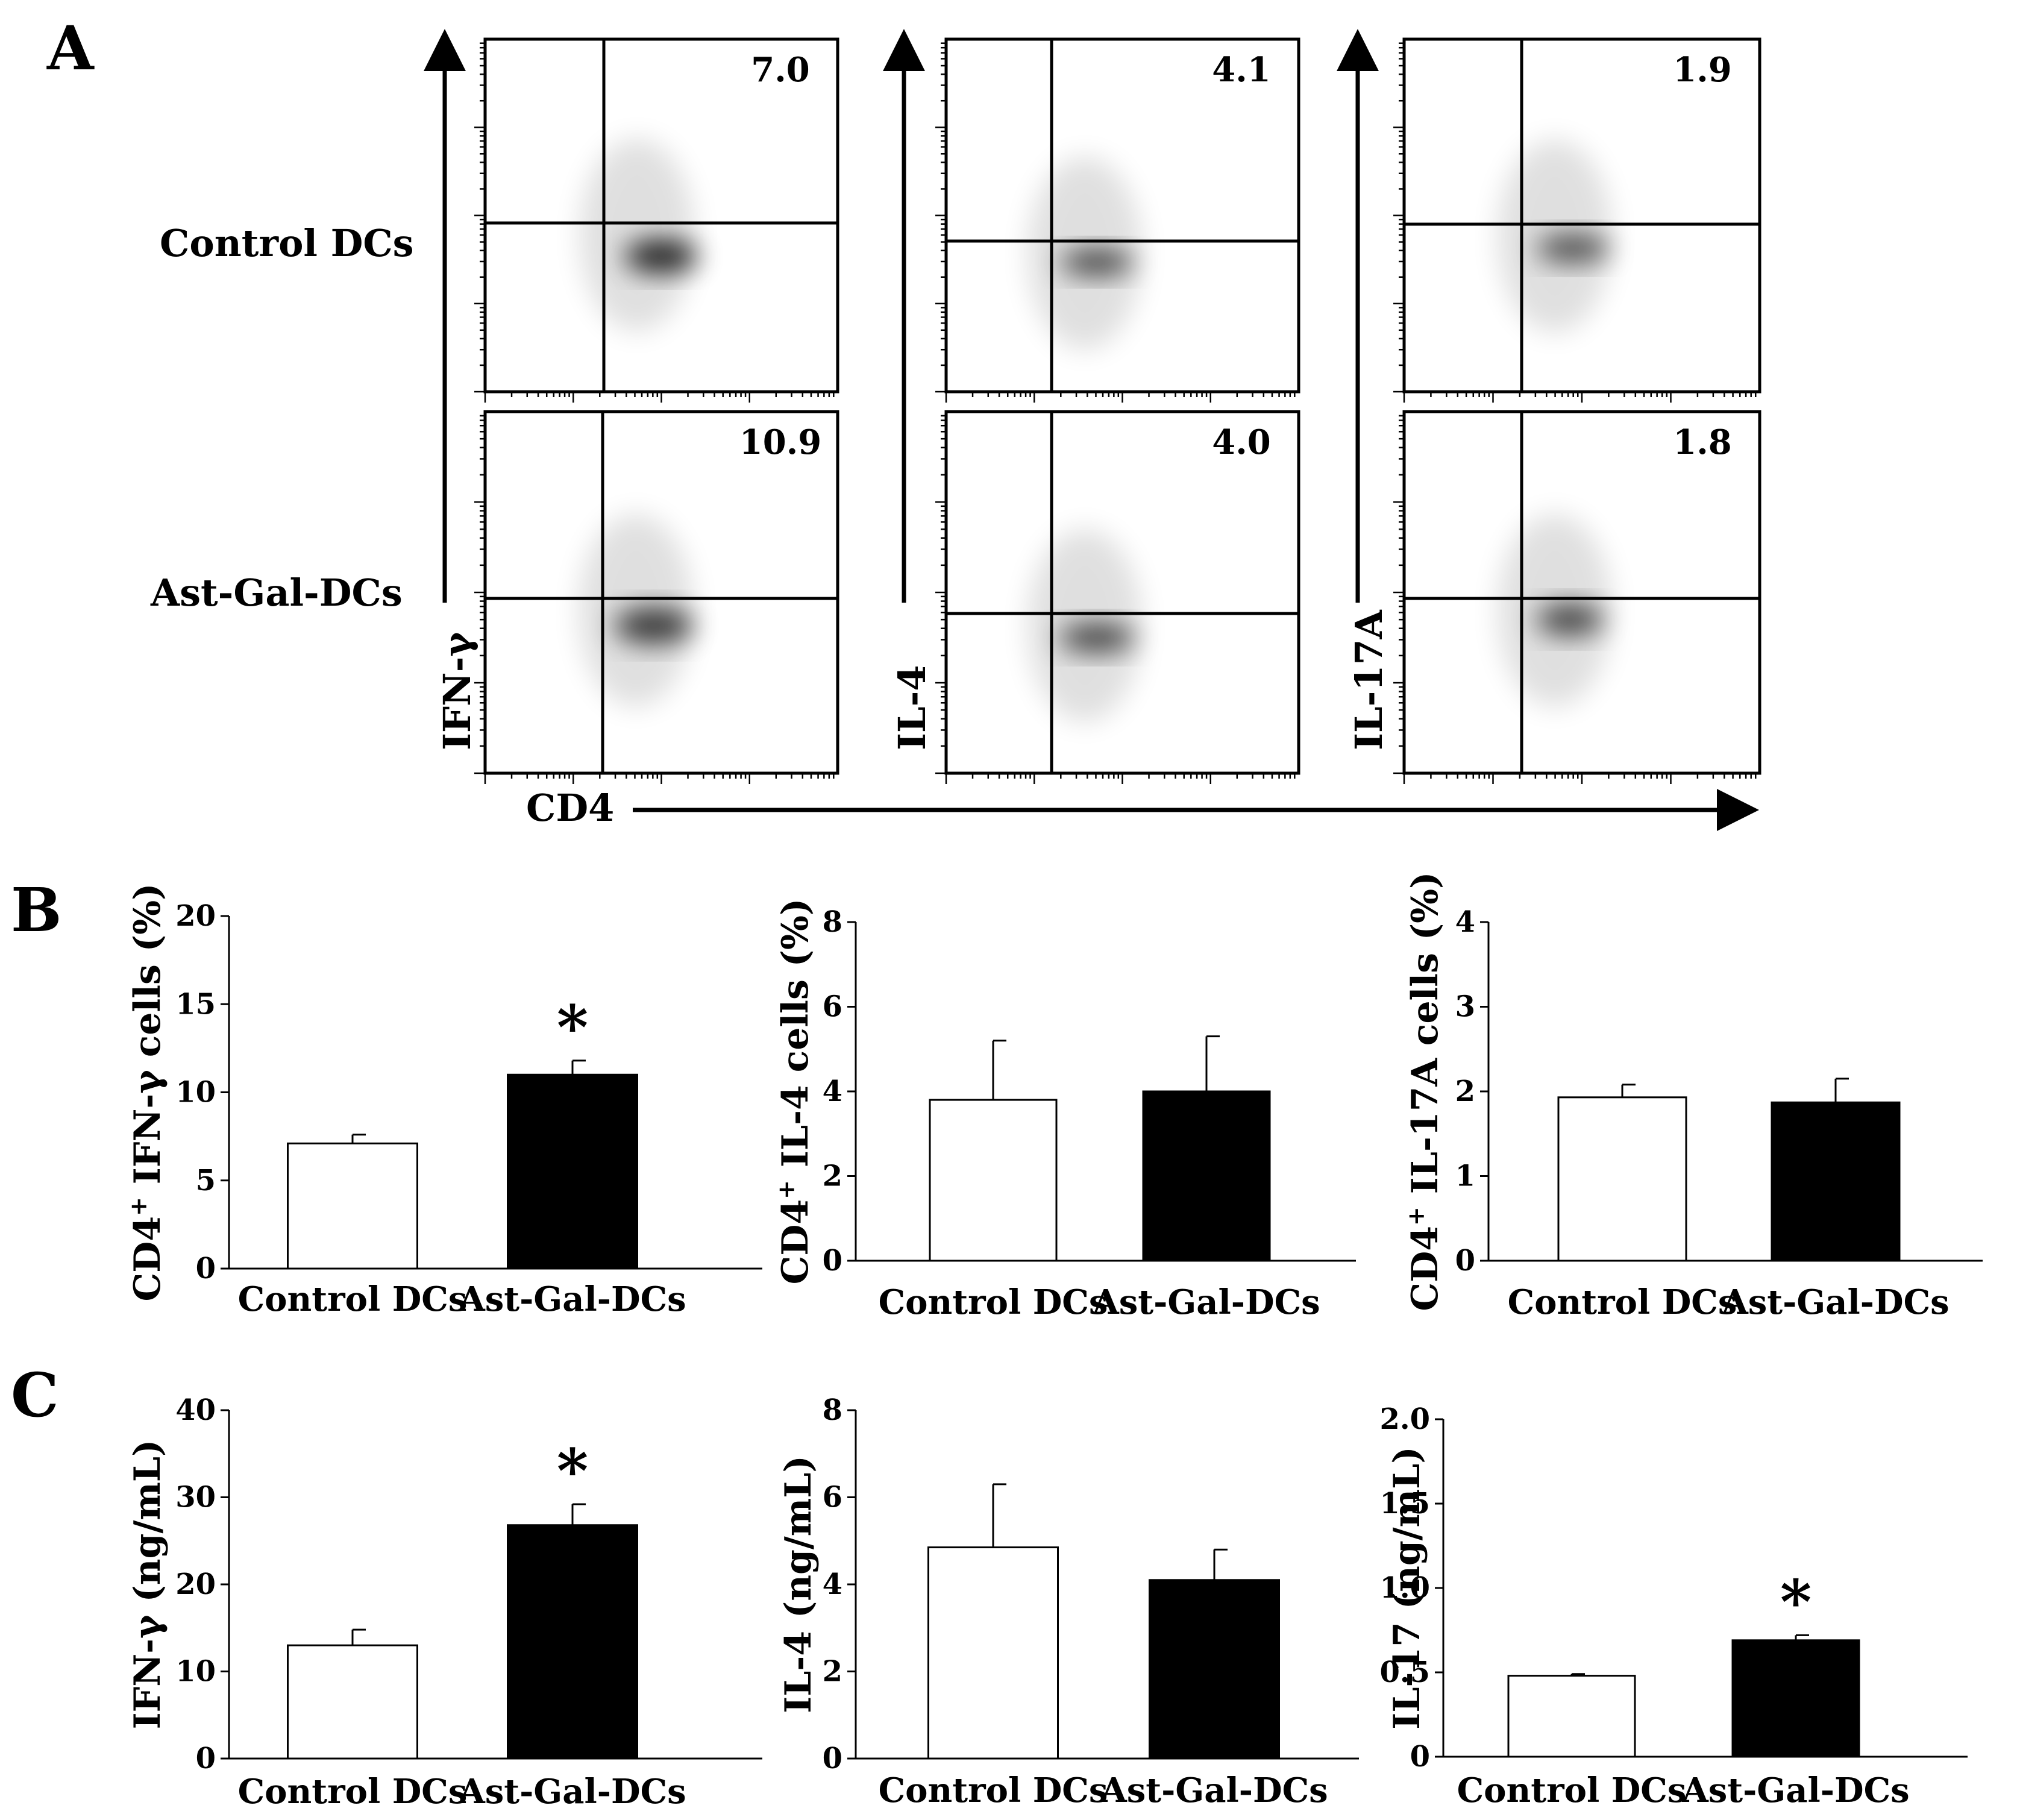 This screenshot has width=2017, height=1820. What do you see at coordinates (1425, 1091) in the screenshot?
I see `y-axis-label: CD4+ IL-17A cells (%)` at bounding box center [1425, 1091].